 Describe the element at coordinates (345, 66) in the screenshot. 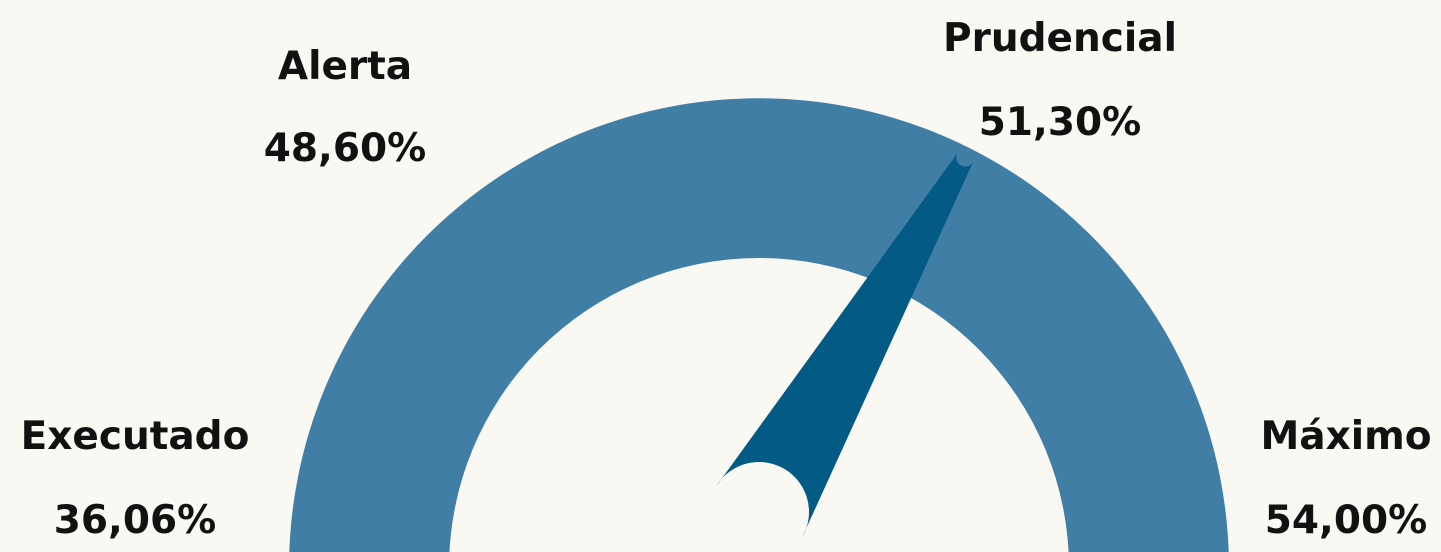

I see `alerta-label: Alerta` at that location.